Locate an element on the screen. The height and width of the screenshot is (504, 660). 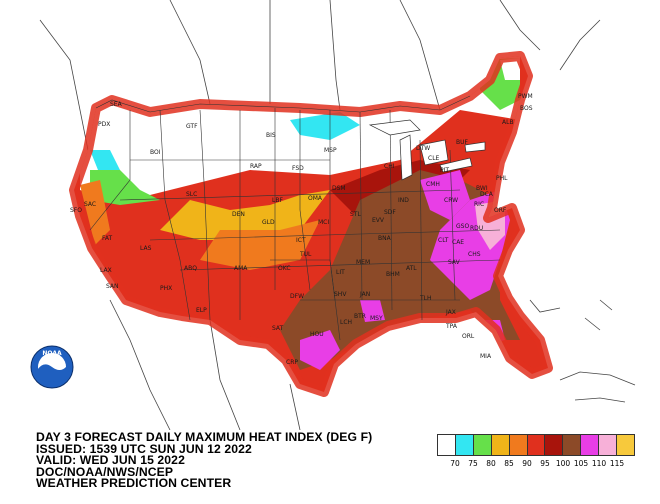
city-label-ind: IND is located at coordinates (403, 200).